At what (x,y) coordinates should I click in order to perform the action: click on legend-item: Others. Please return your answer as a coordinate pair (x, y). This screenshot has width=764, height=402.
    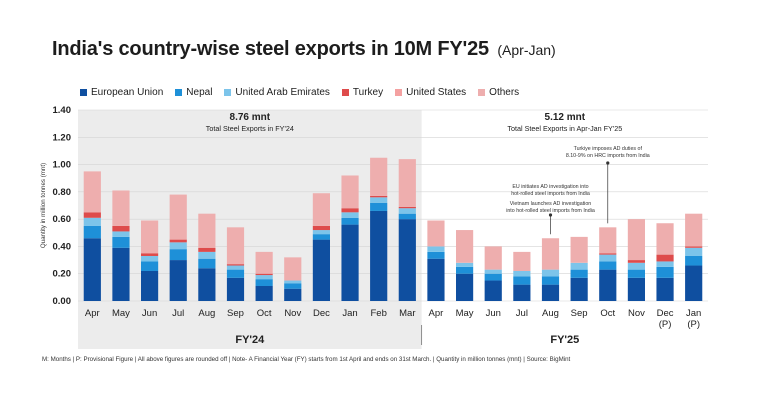
    Looking at the image, I should click on (498, 92).